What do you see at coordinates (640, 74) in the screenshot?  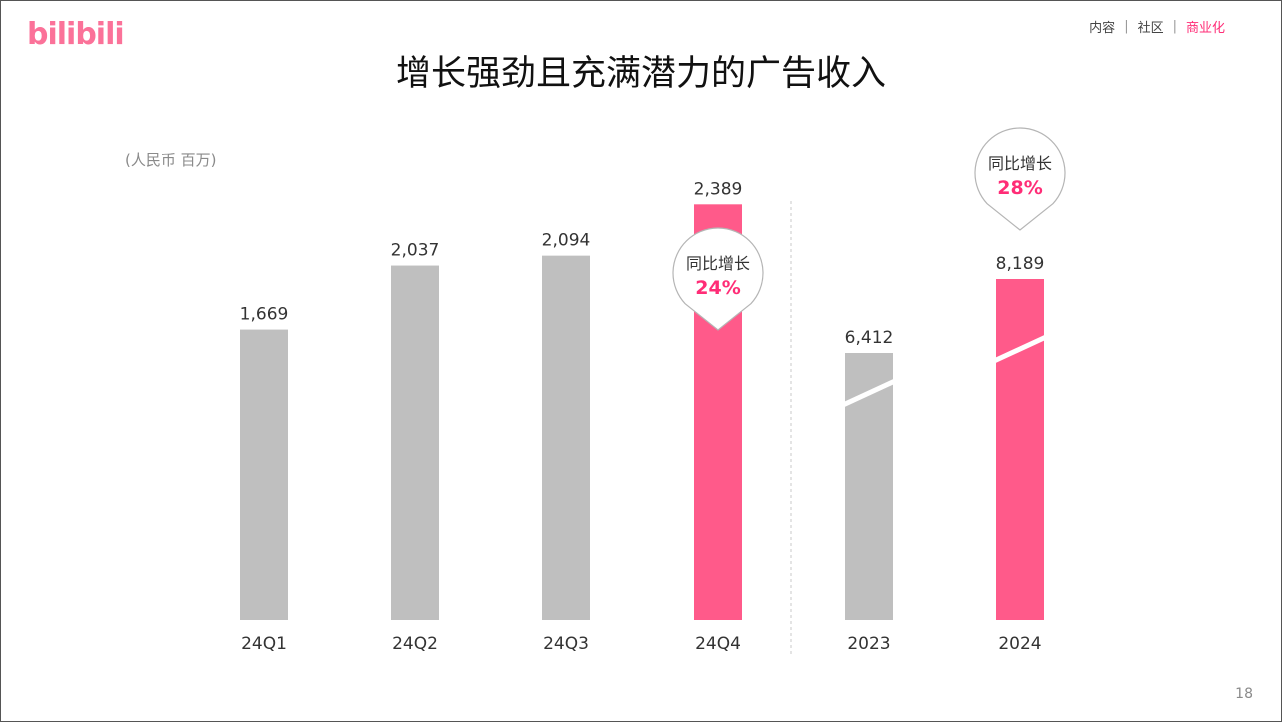 I see `page-title: 增长强劲且充满潜力的广告收入` at bounding box center [640, 74].